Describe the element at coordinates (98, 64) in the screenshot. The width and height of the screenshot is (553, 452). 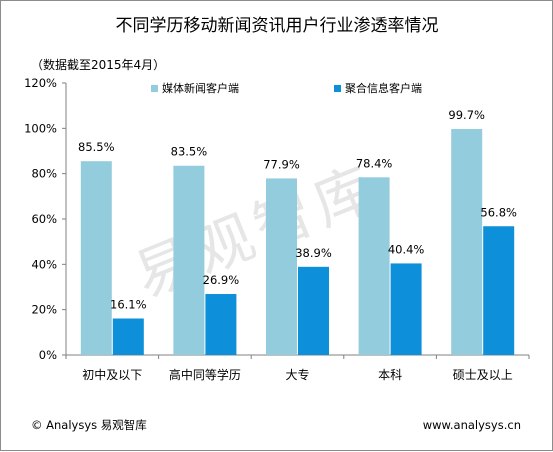
I see `data-note: （数据截至2015年4月）` at that location.